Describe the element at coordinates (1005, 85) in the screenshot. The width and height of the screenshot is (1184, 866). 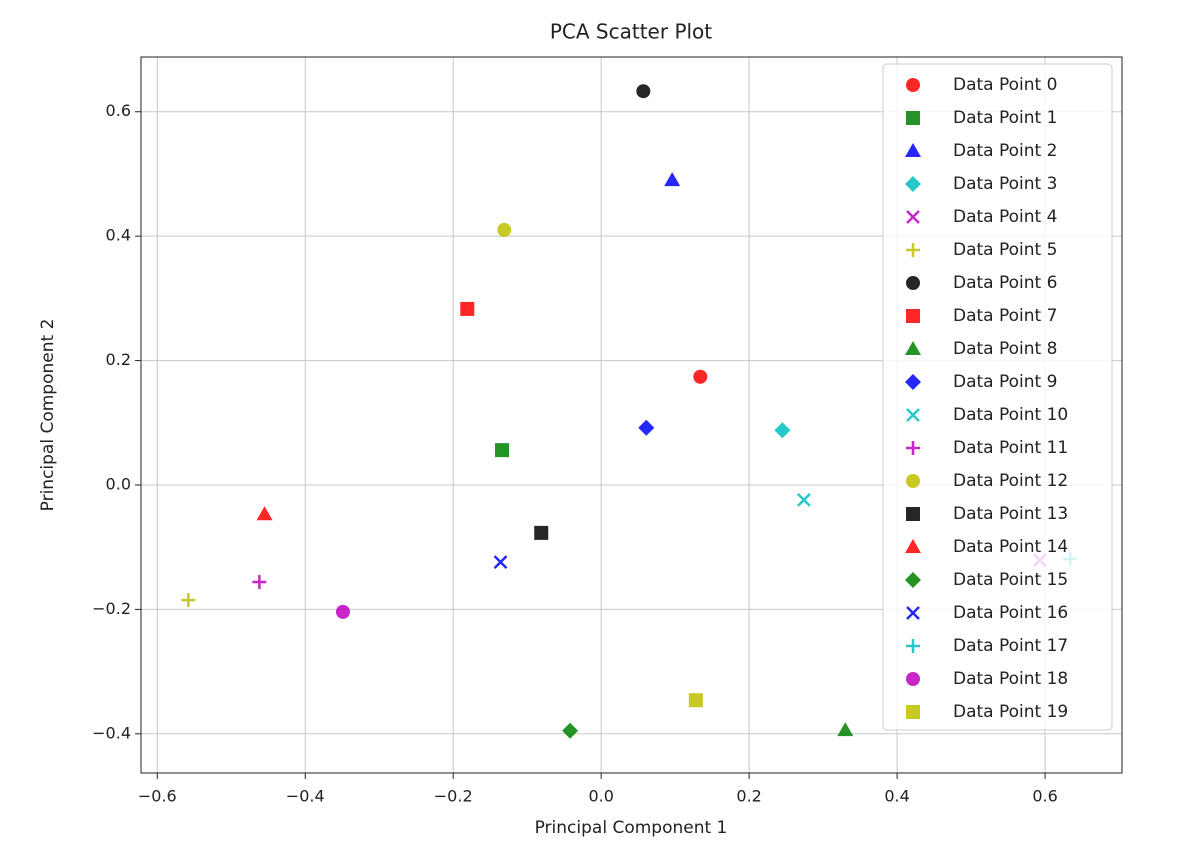
I see `legend-label: Data Point 0` at that location.